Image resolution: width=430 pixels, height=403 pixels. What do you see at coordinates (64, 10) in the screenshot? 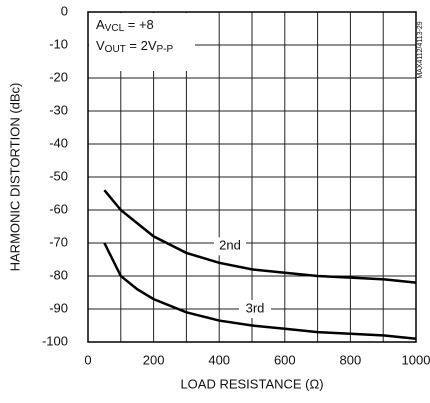
I see `y-tick-label: 0` at bounding box center [64, 10].